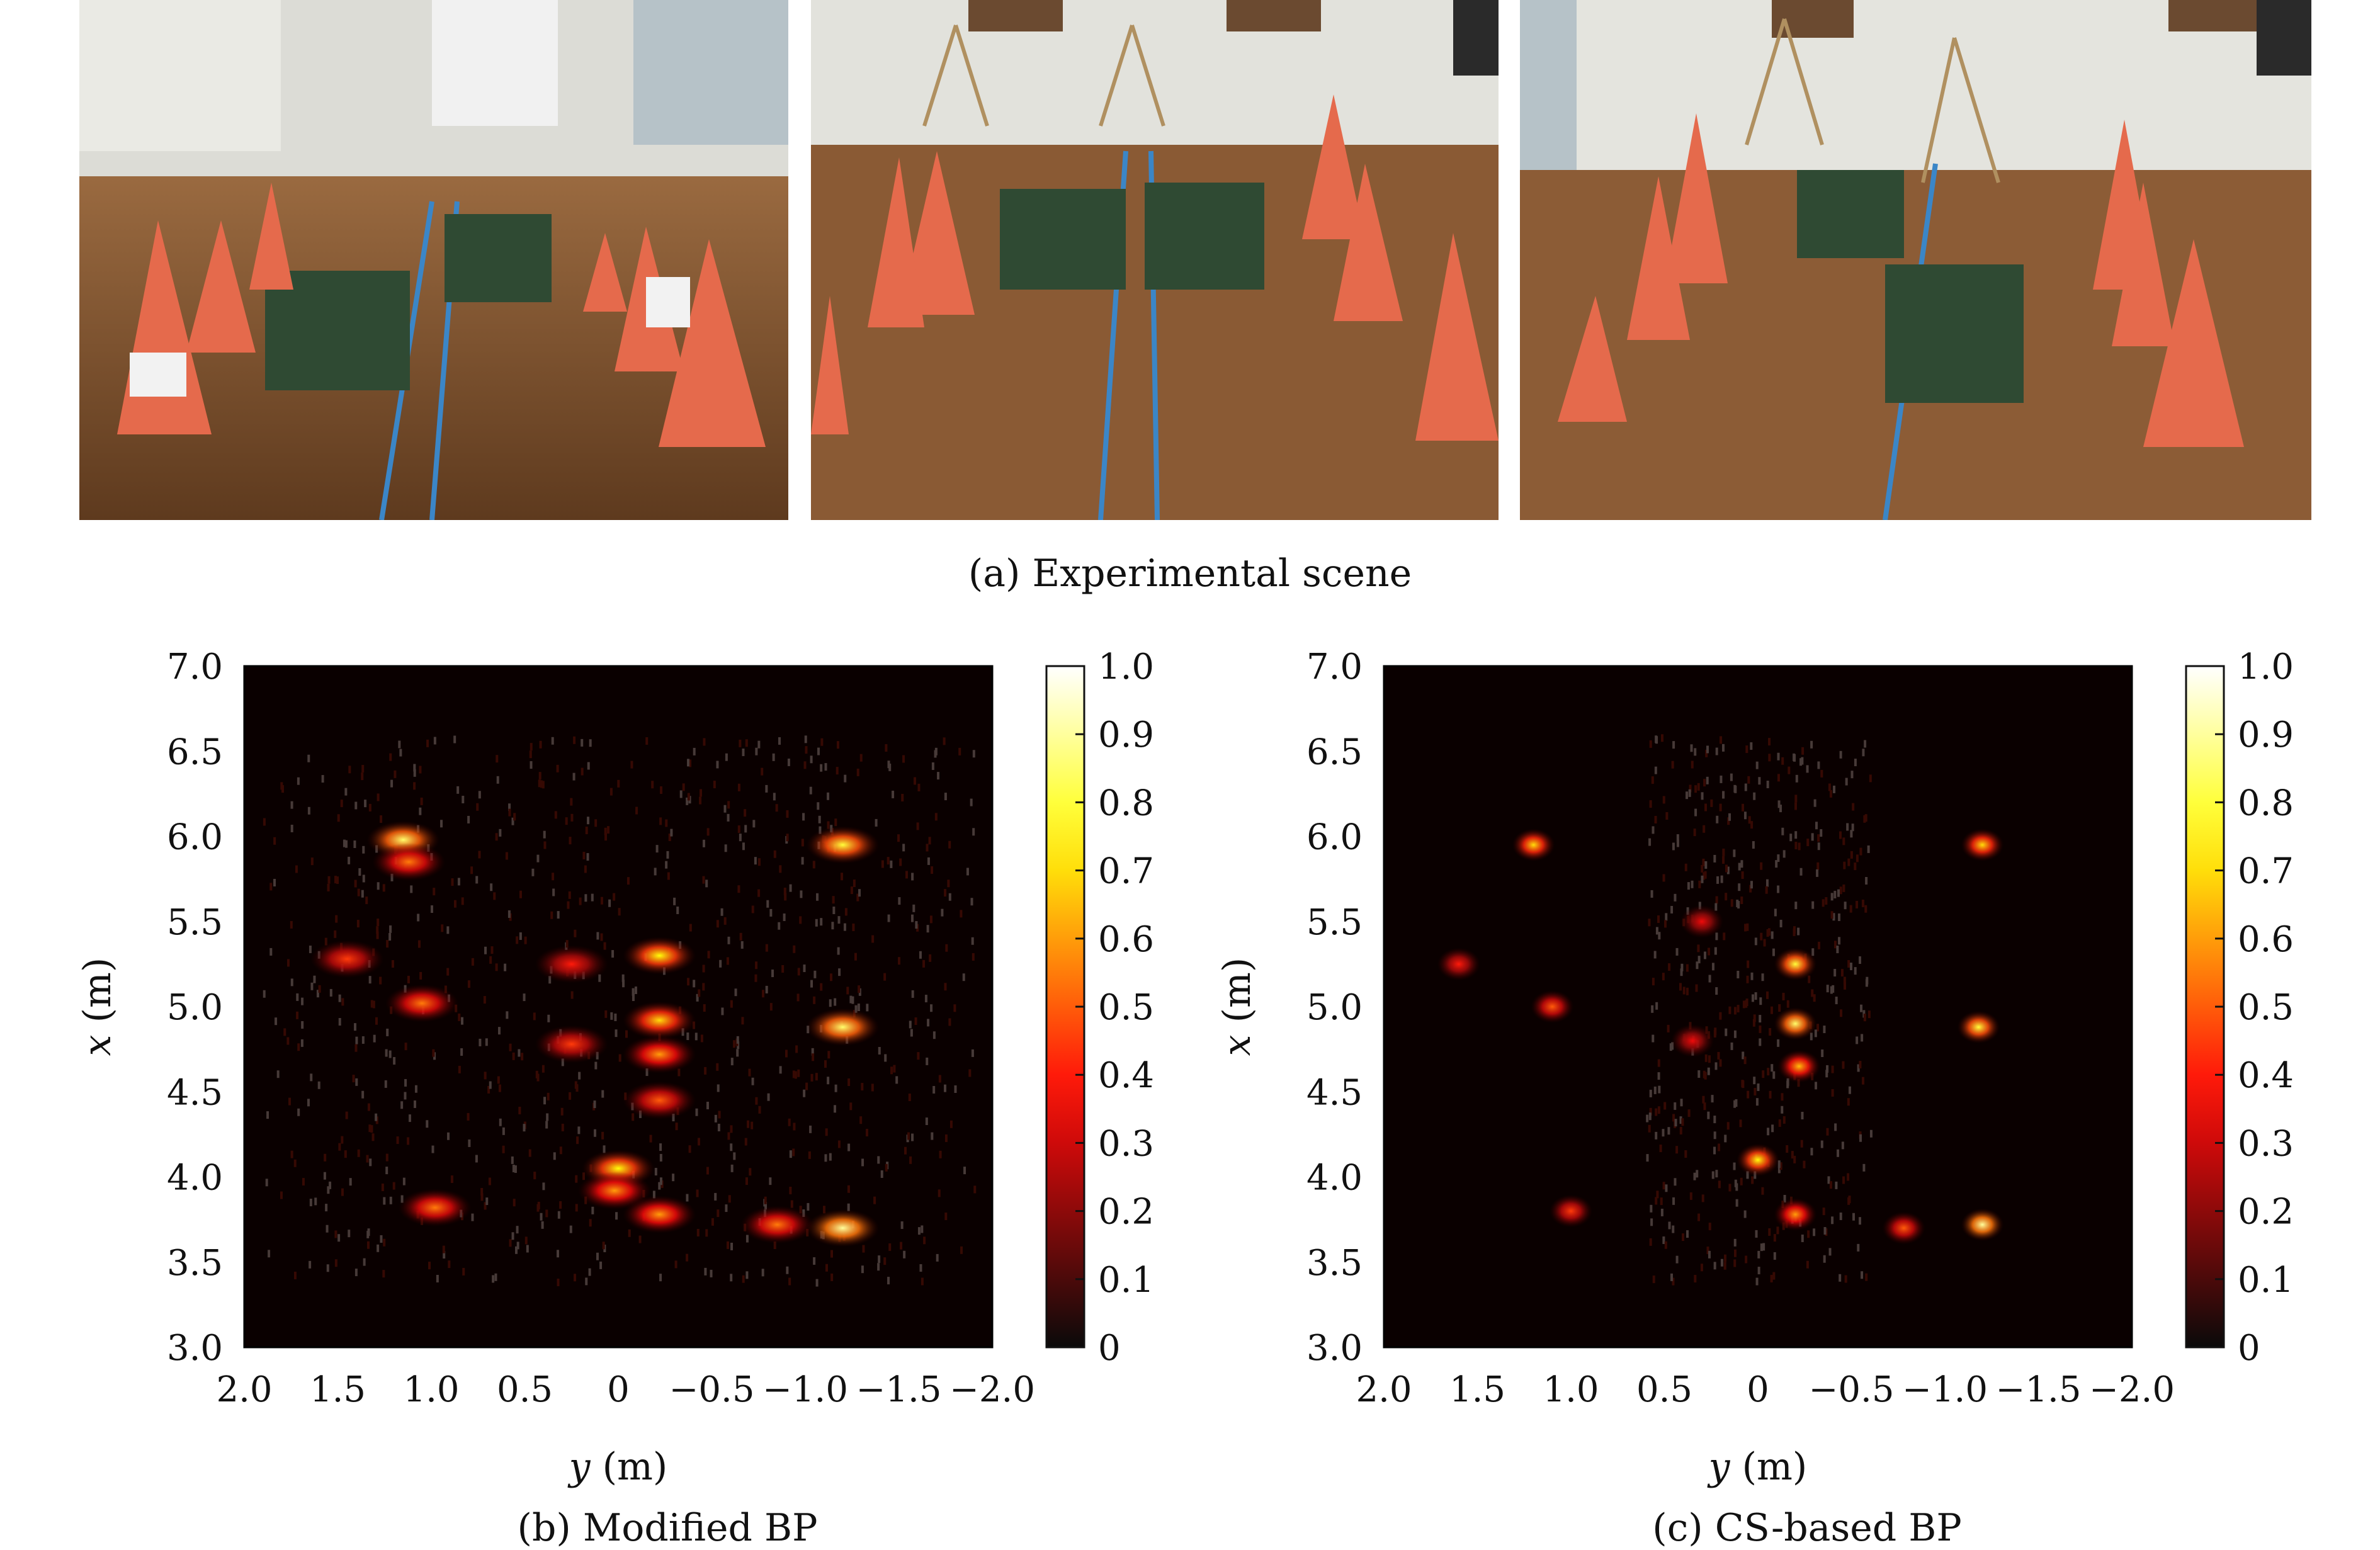 The width and height of the screenshot is (2380, 1550). Describe the element at coordinates (1334, 1263) in the screenshot. I see `y-tick-label: 3.5` at that location.